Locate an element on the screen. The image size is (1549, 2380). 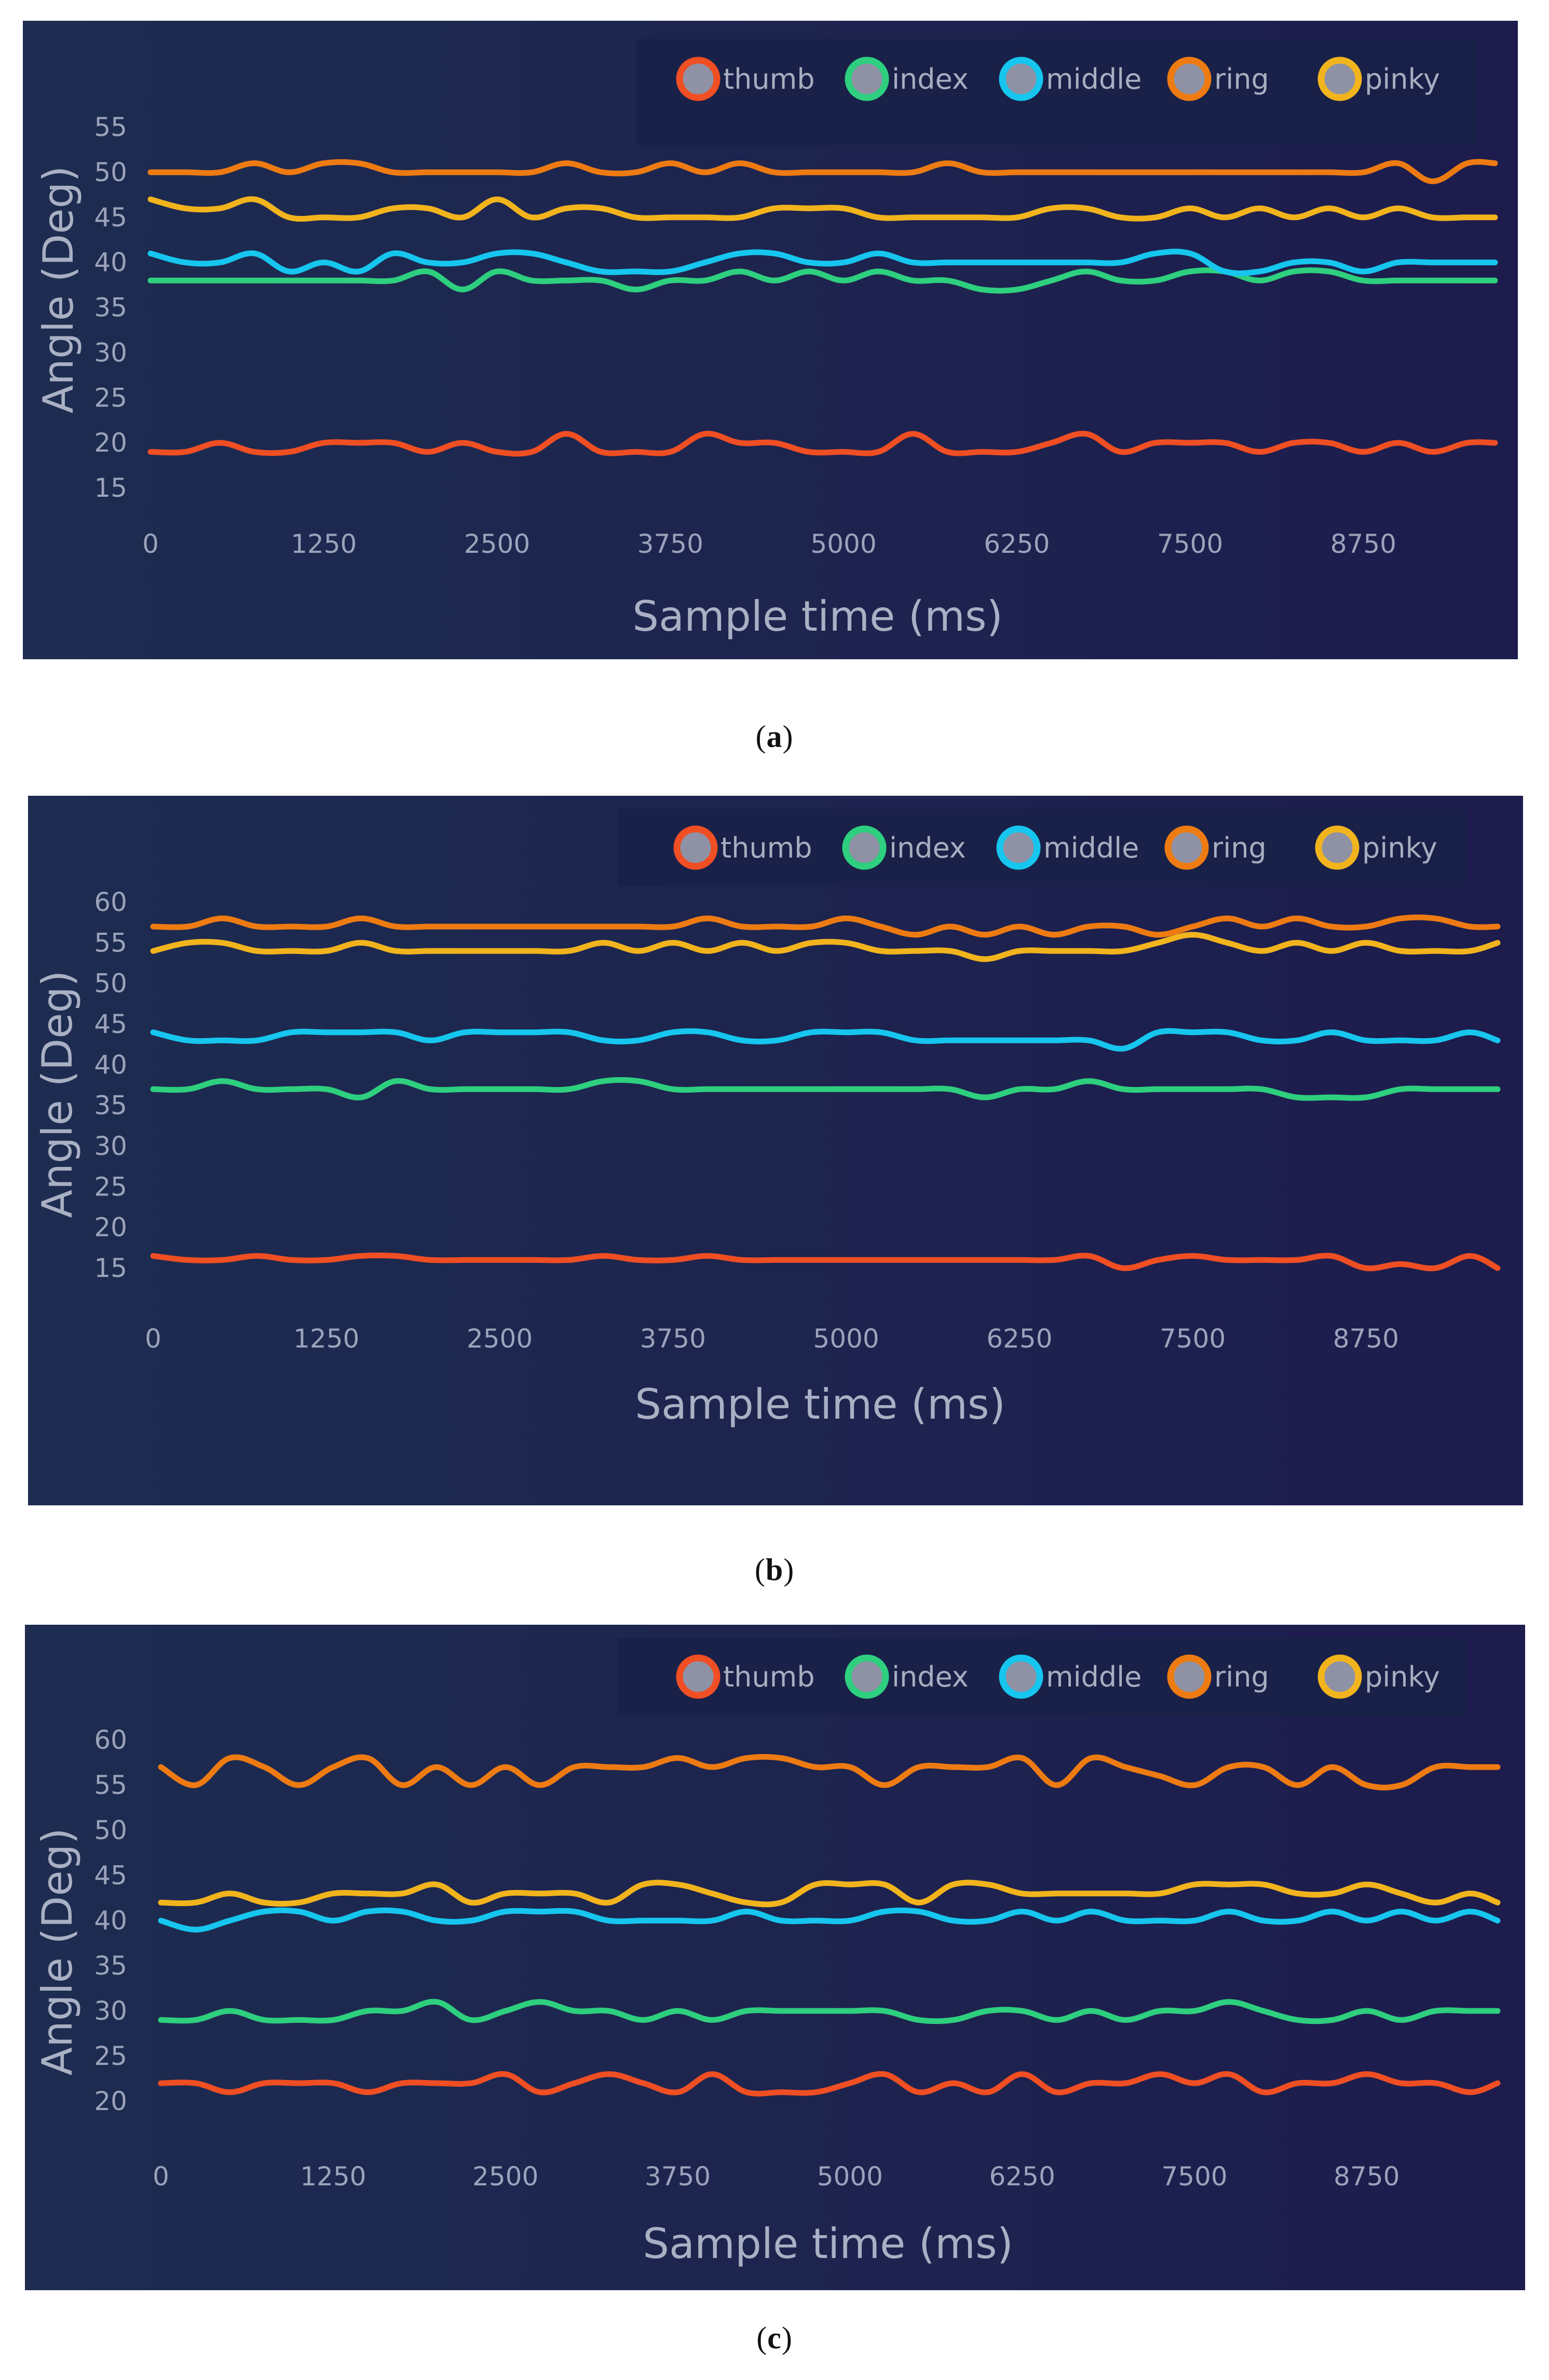
y-axis-ticks: 60 55 50 45 40 35 30 25 20 is located at coordinates (111, 1920).